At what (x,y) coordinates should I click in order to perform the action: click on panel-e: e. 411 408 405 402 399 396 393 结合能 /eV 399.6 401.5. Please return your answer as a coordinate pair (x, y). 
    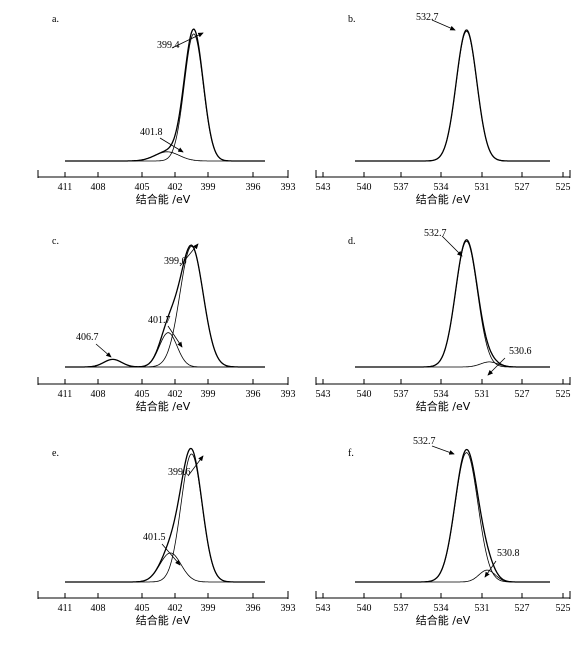
    Looking at the image, I should click on (166, 537).